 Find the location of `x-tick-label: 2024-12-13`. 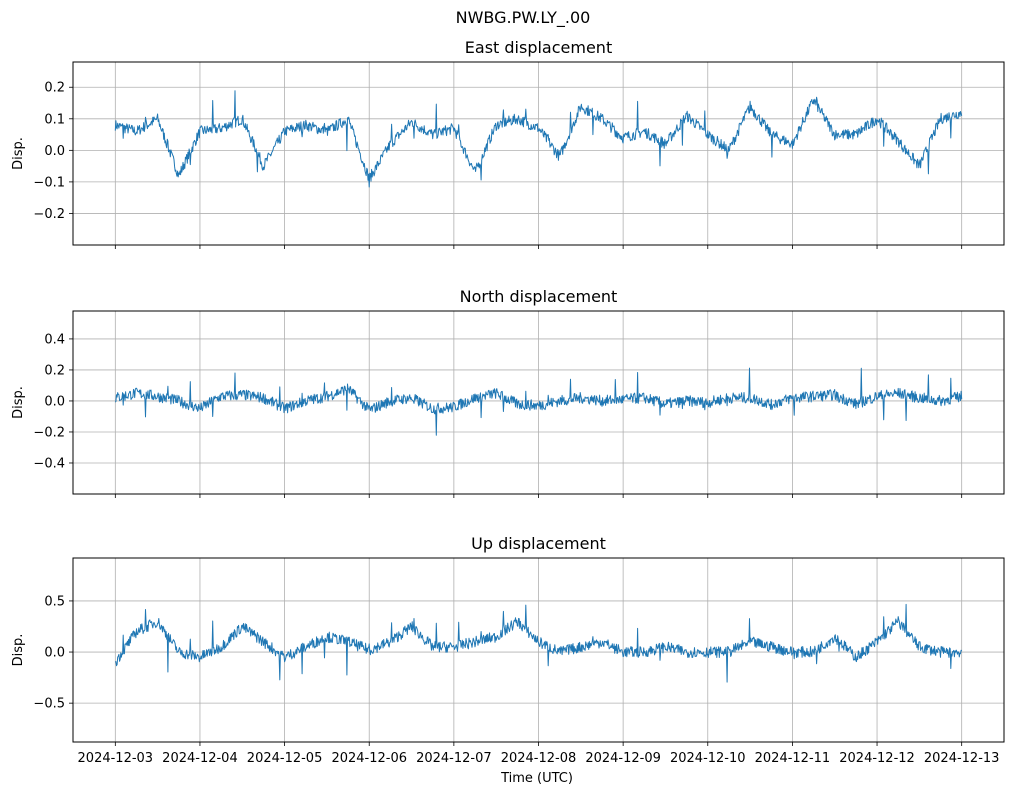

x-tick-label: 2024-12-13 is located at coordinates (962, 758).